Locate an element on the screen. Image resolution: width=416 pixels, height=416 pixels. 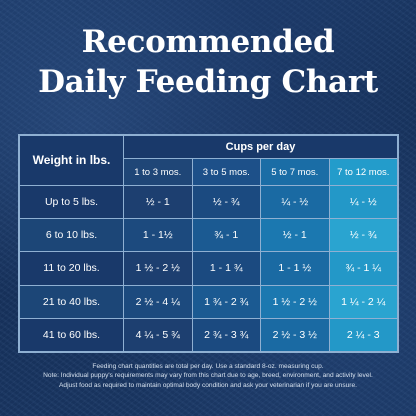
cups-value: ¾ - 1 is located at coordinates (226, 235).